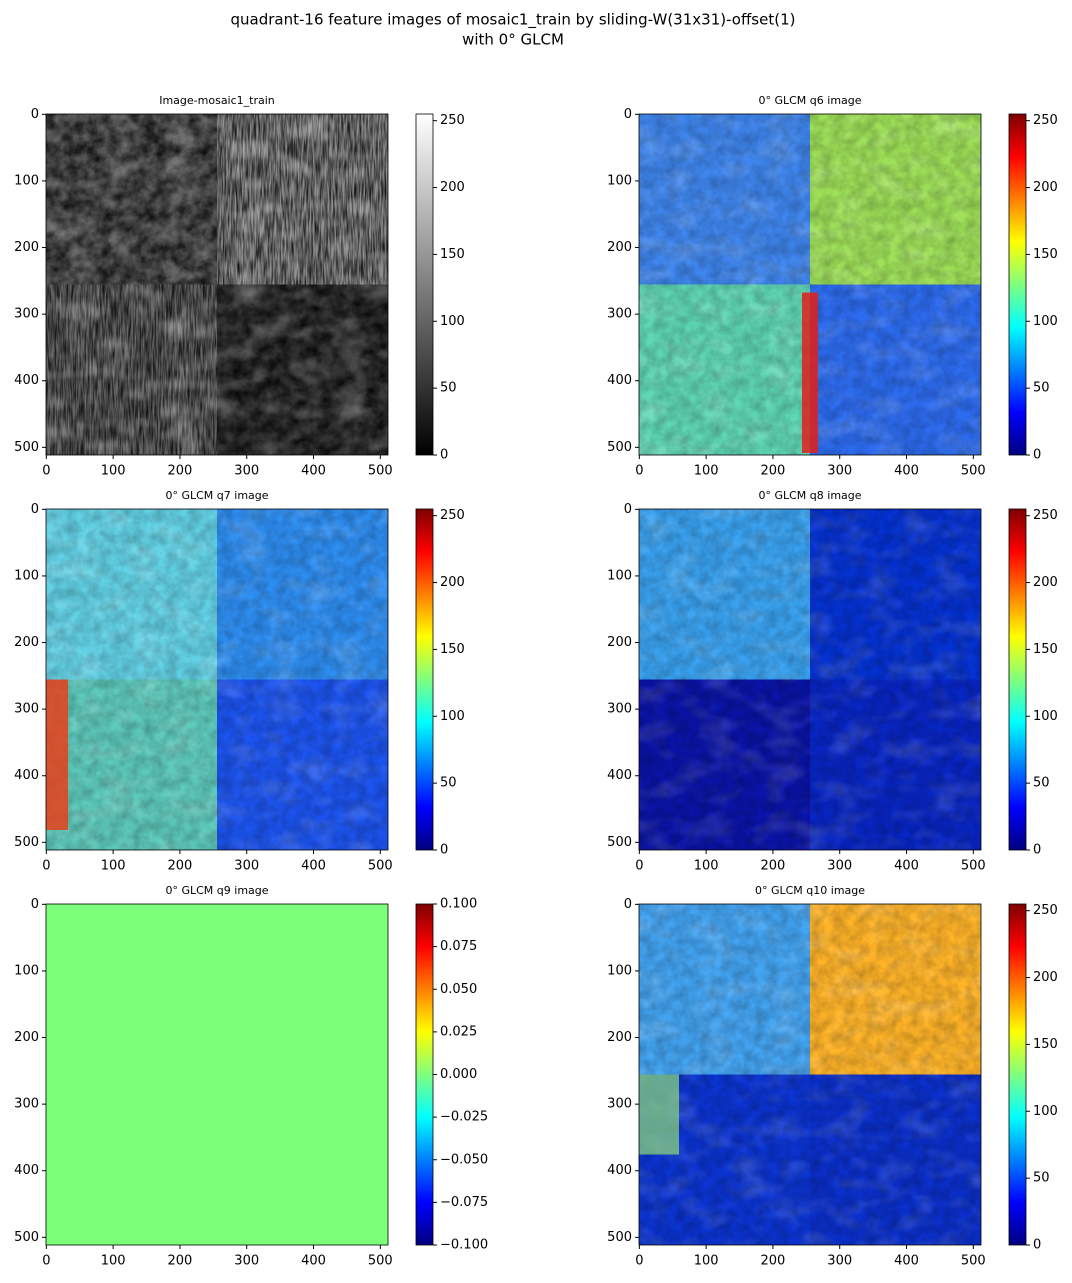 The height and width of the screenshot is (1283, 1072). I want to click on colorbar-tick-label: 0.100, so click(458, 904).